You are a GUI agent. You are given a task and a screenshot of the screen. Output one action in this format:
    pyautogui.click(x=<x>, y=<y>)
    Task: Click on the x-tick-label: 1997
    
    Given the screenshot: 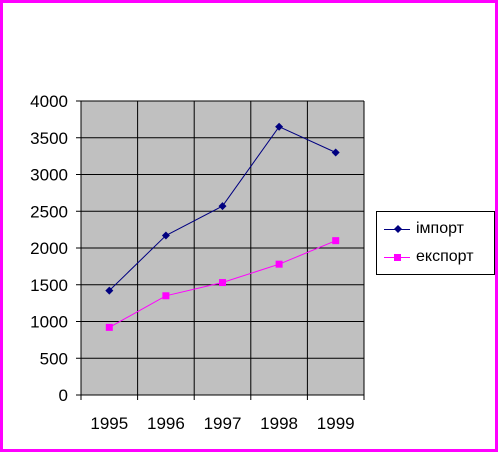 What is the action you would take?
    pyautogui.click(x=223, y=423)
    